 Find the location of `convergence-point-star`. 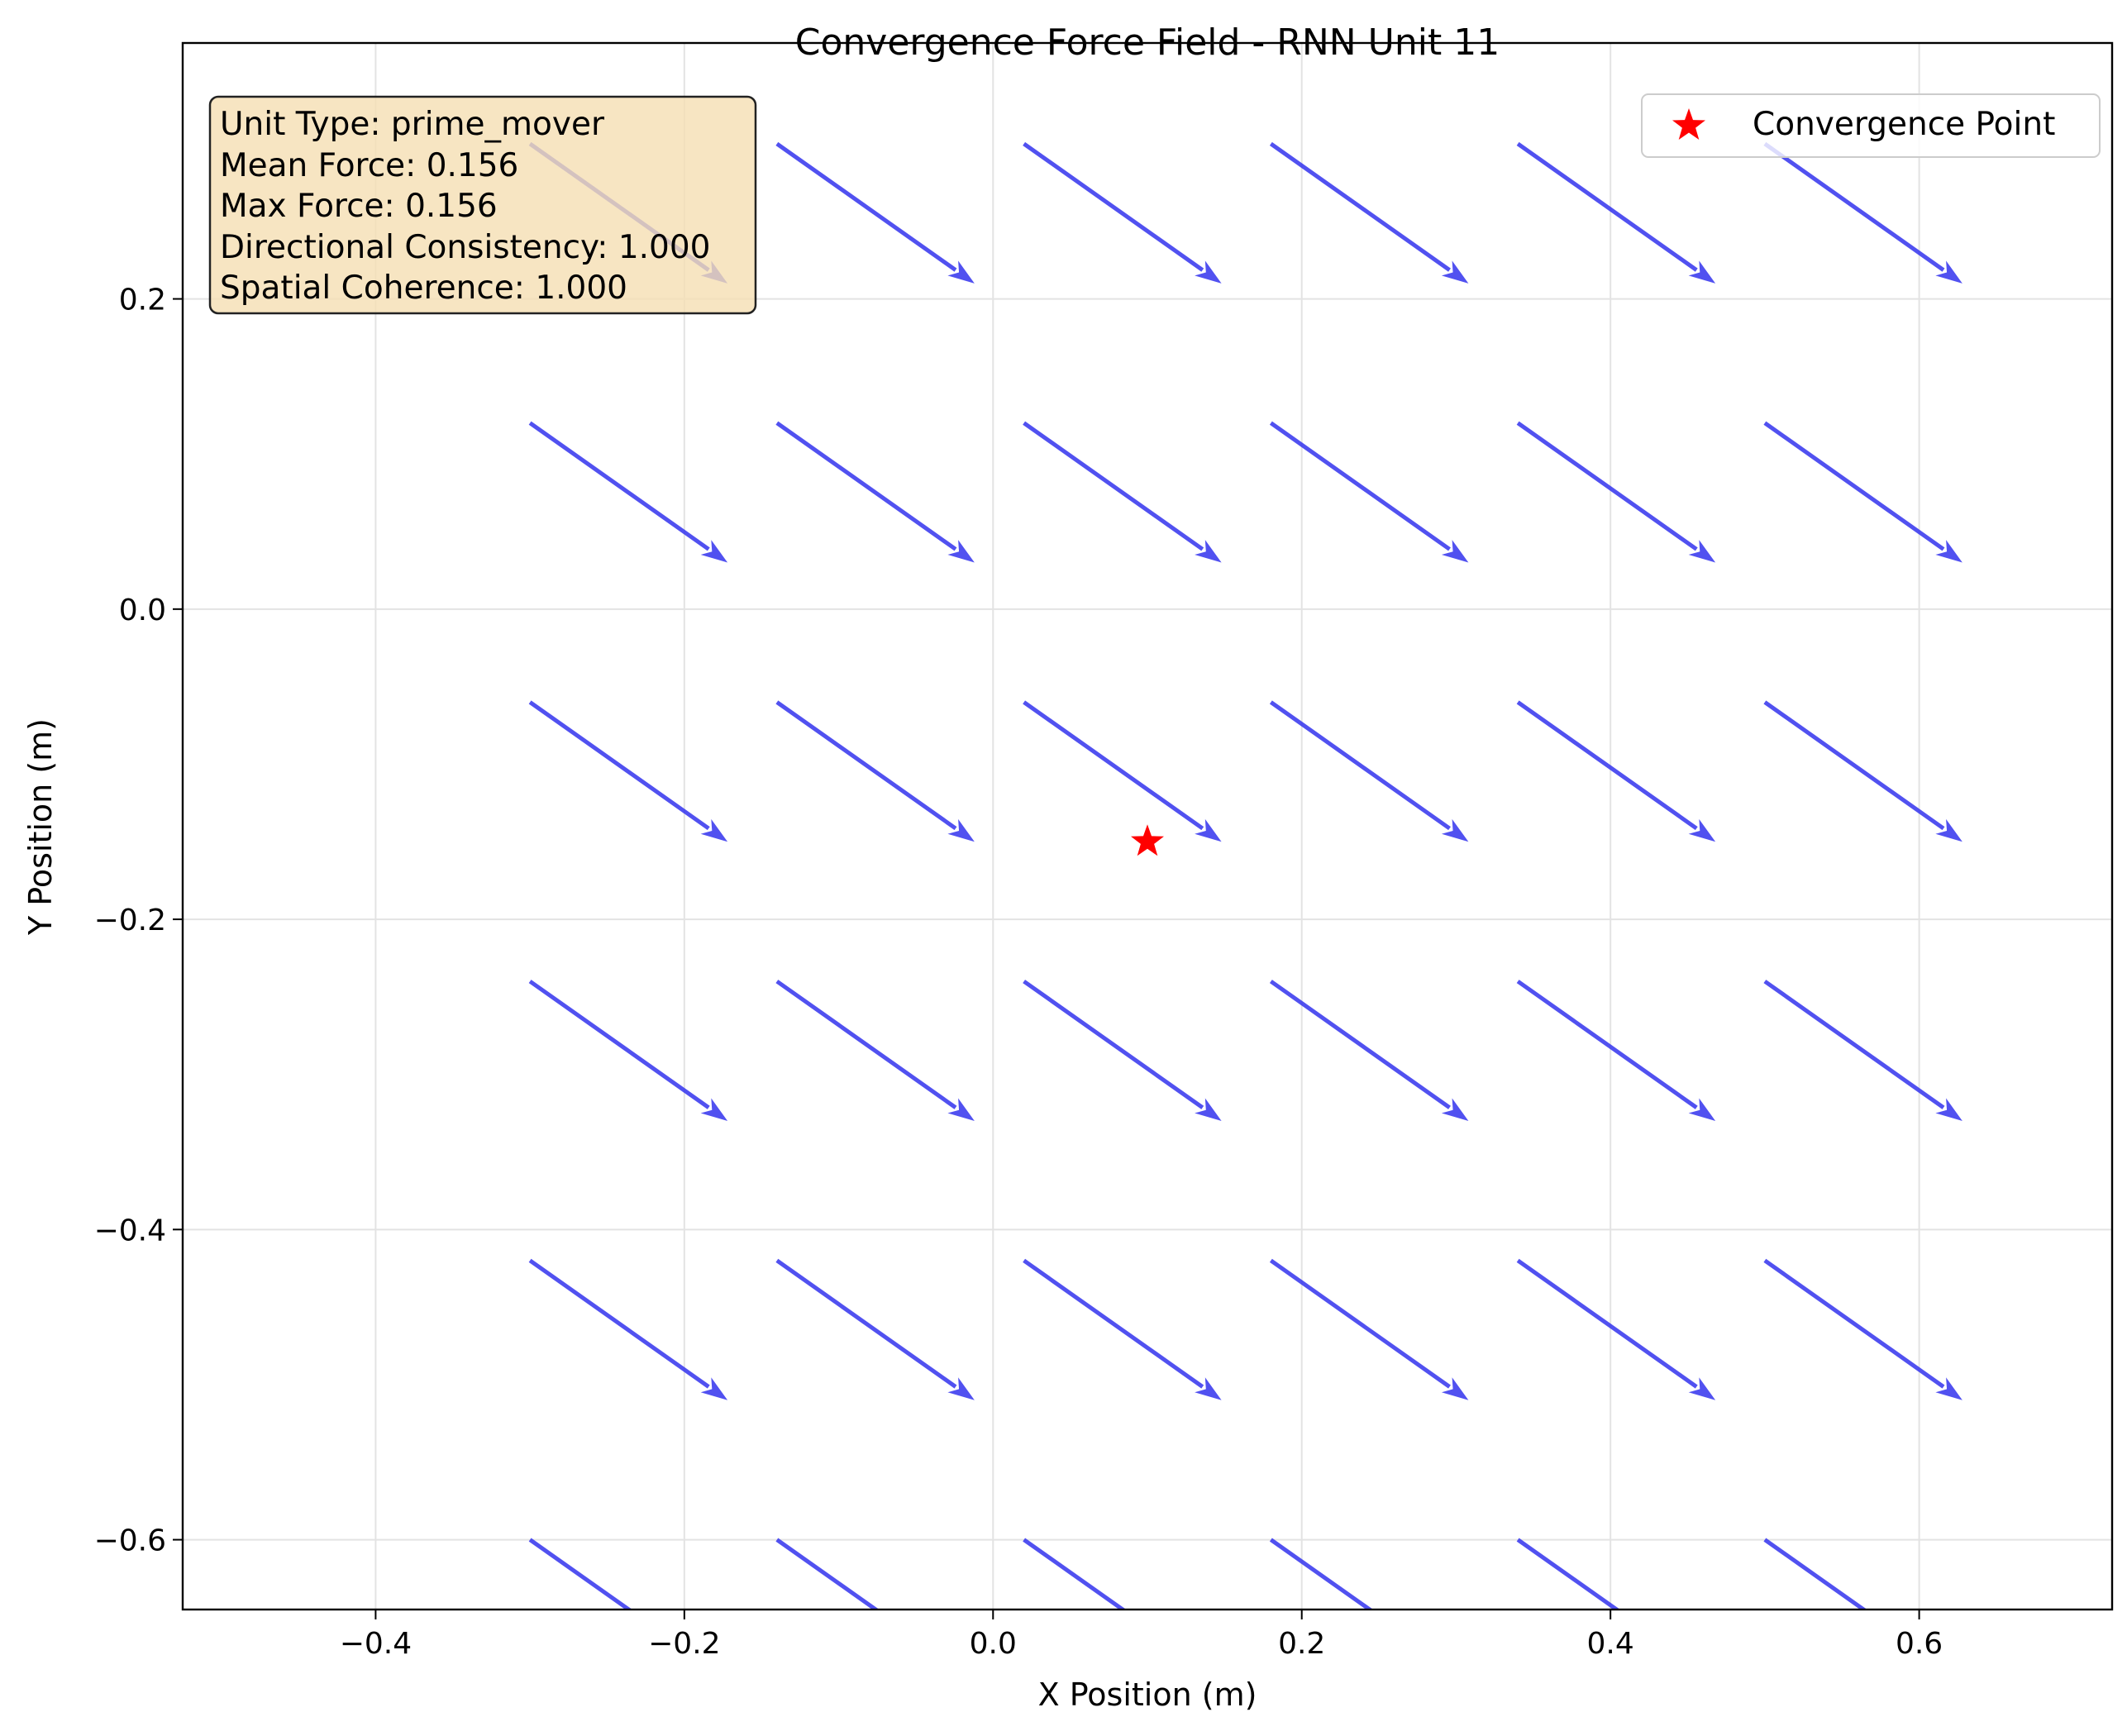

convergence-point-star is located at coordinates (1147, 840).